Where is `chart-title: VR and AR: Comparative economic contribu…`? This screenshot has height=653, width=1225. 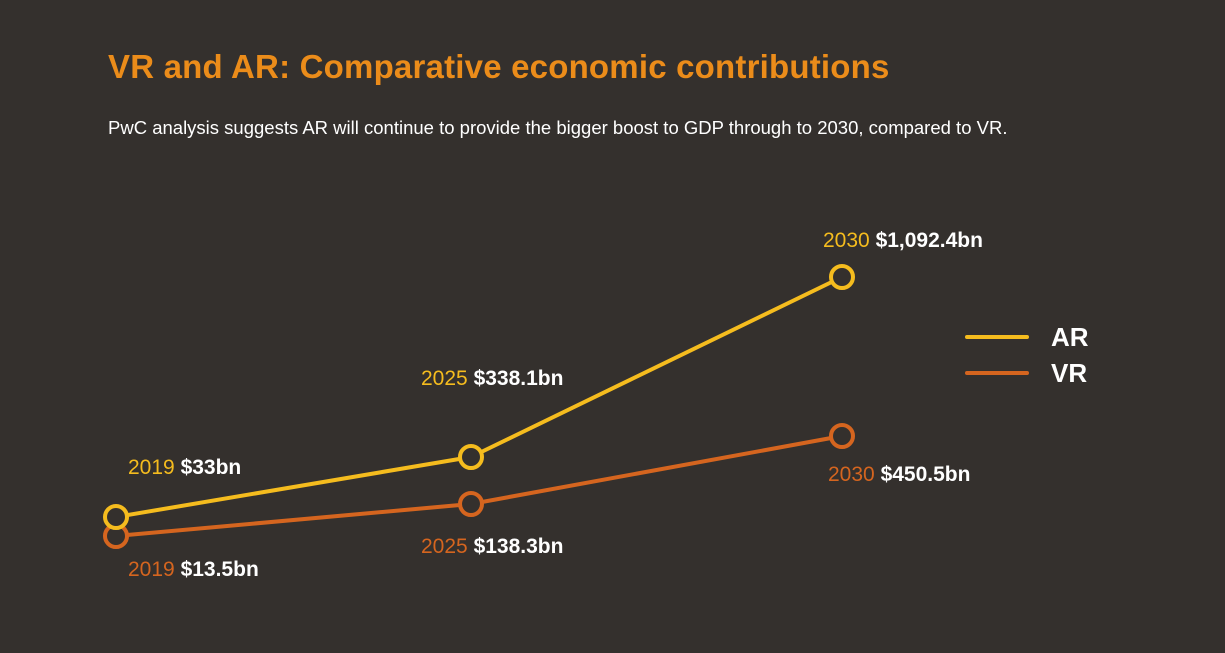 chart-title: VR and AR: Comparative economic contribu… is located at coordinates (499, 66).